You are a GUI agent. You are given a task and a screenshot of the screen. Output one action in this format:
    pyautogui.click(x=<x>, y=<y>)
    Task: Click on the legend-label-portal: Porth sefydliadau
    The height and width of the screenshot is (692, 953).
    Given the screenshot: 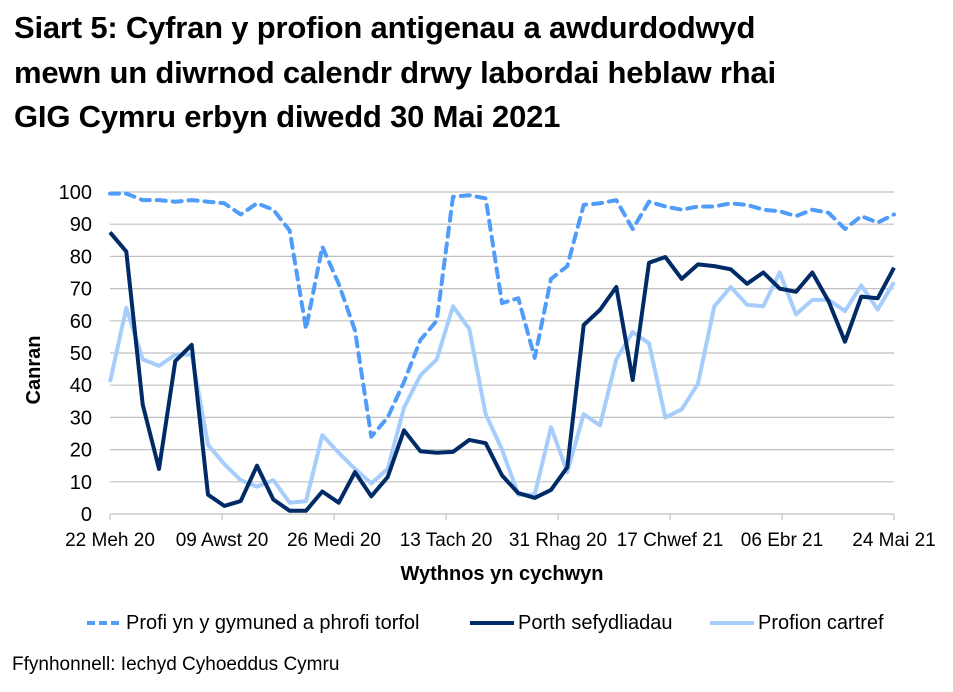 What is the action you would take?
    pyautogui.click(x=595, y=622)
    